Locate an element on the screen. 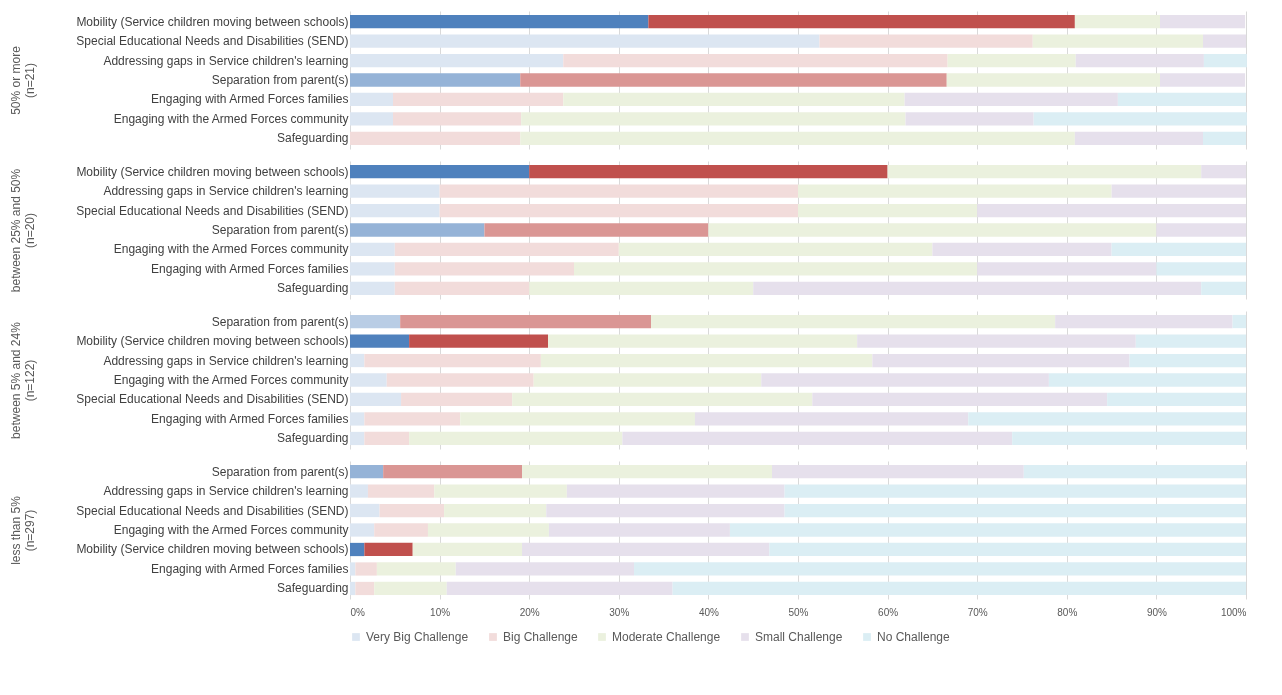  y-axis-title: between 25% and 50% (n=20) is located at coordinates (22, 230).